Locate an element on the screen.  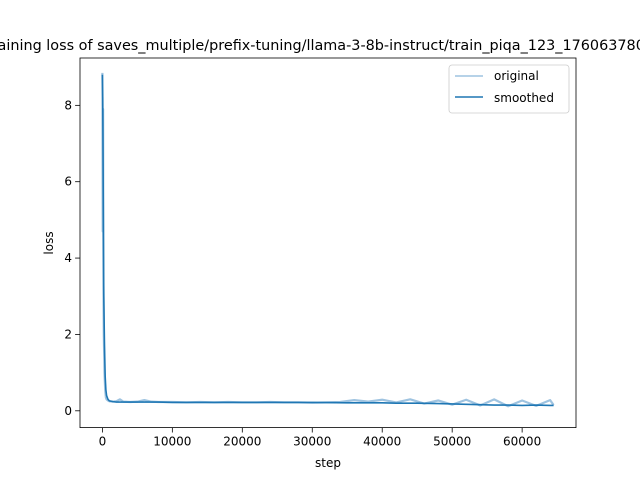
legend-box is located at coordinates (509, 89).